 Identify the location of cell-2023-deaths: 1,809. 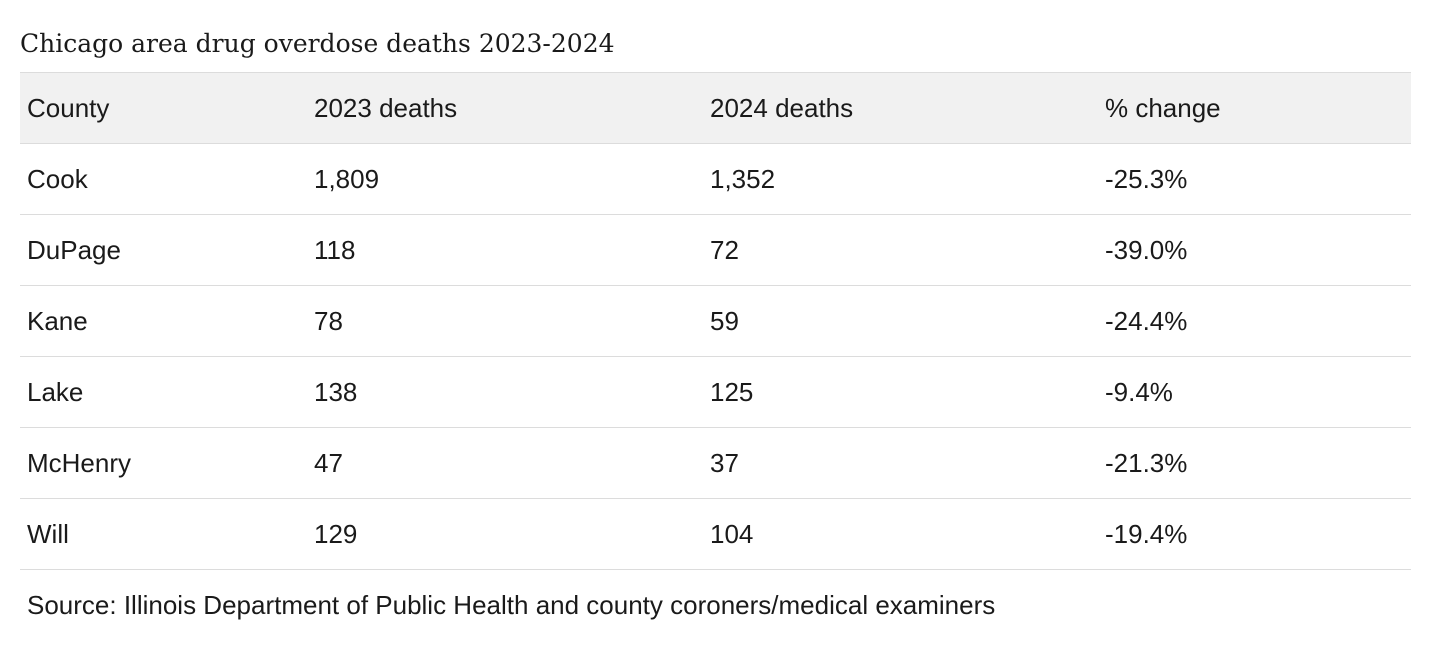
(505, 179).